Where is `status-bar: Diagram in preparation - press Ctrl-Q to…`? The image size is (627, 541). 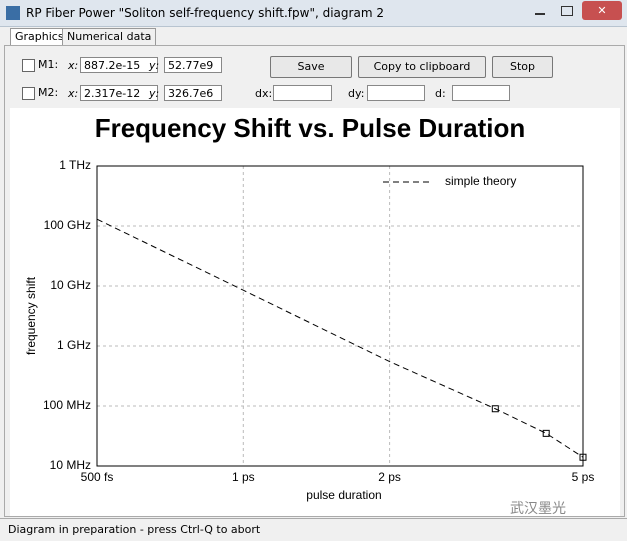
status-bar: Diagram in preparation - press Ctrl-Q to… is located at coordinates (313, 529).